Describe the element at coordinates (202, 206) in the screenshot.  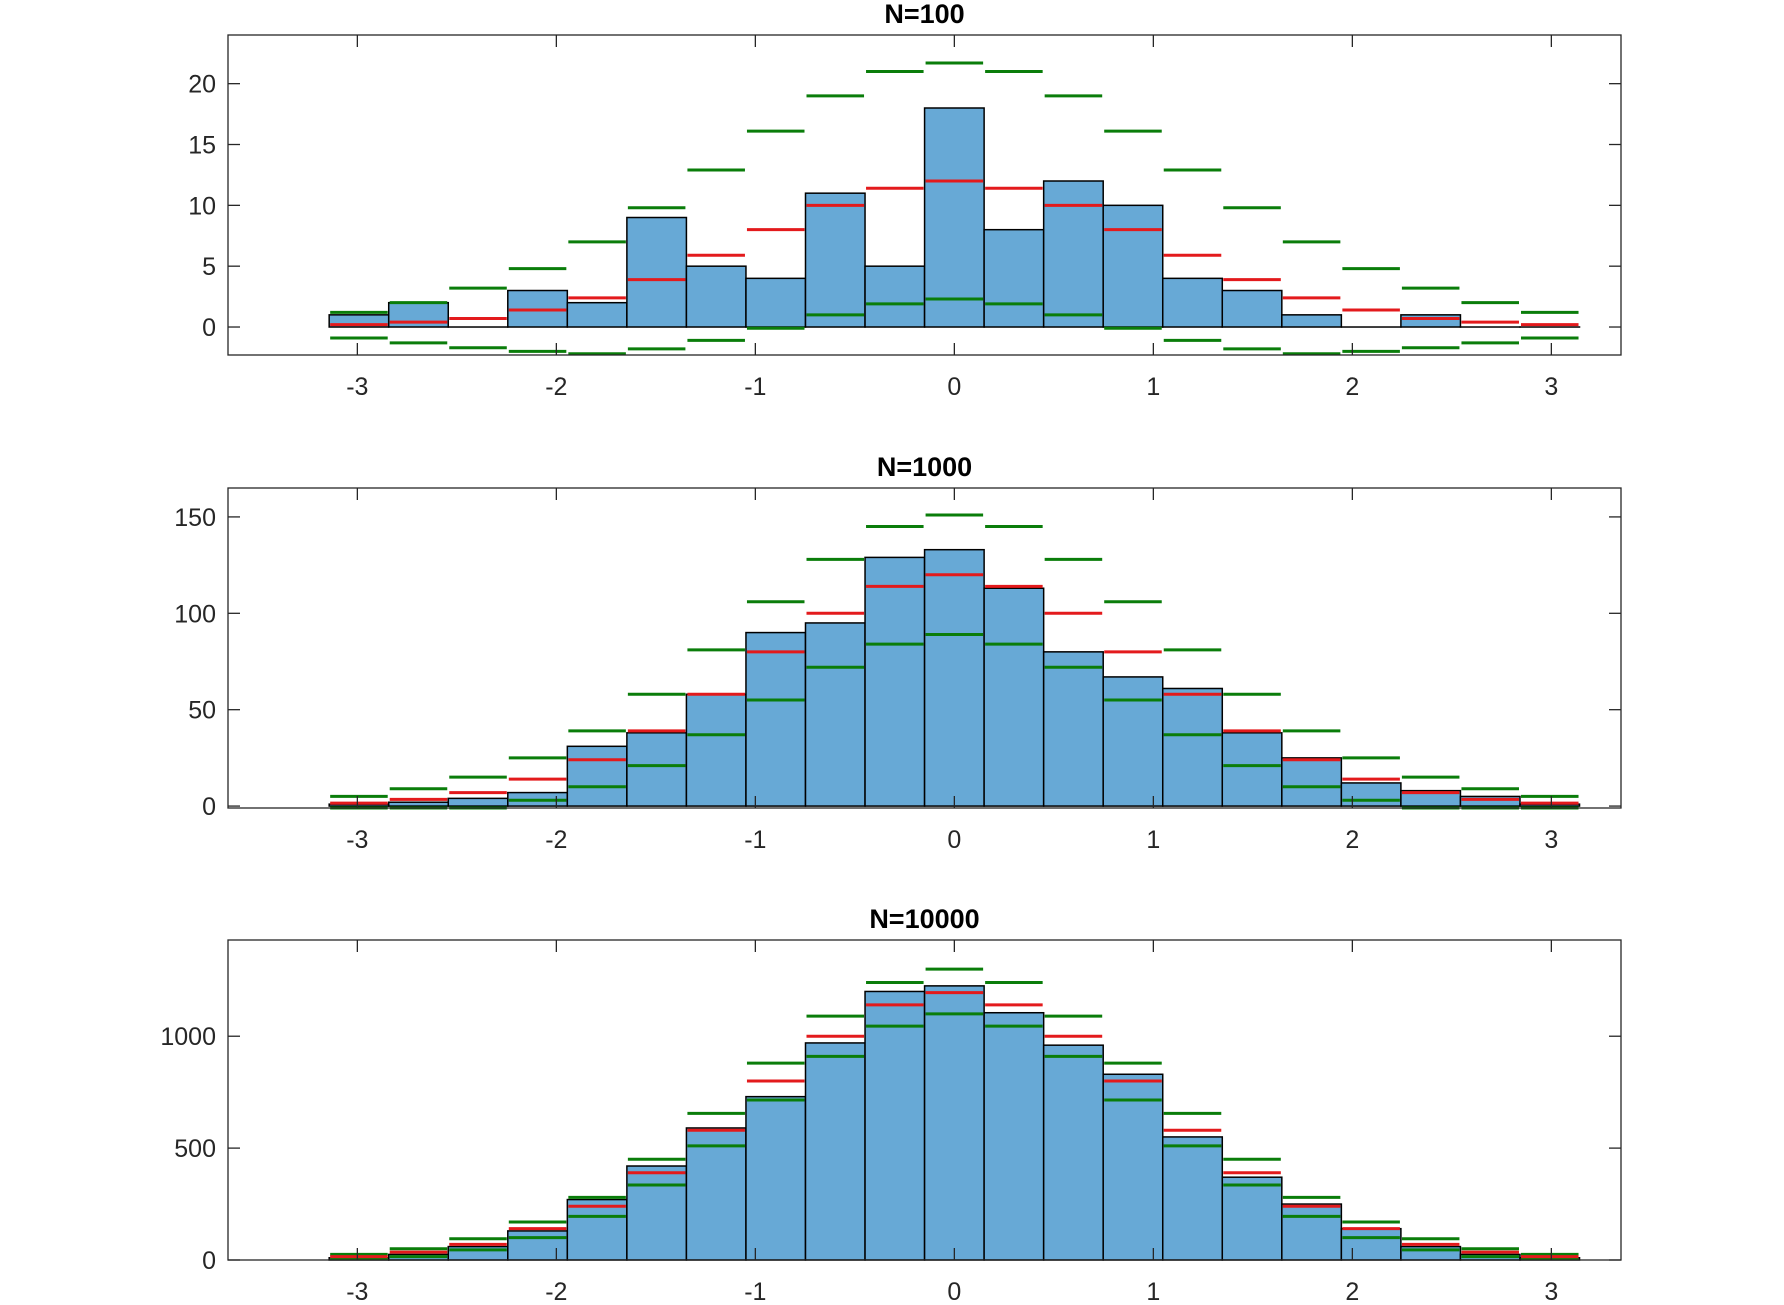
I see `y-tick-label: 10` at that location.